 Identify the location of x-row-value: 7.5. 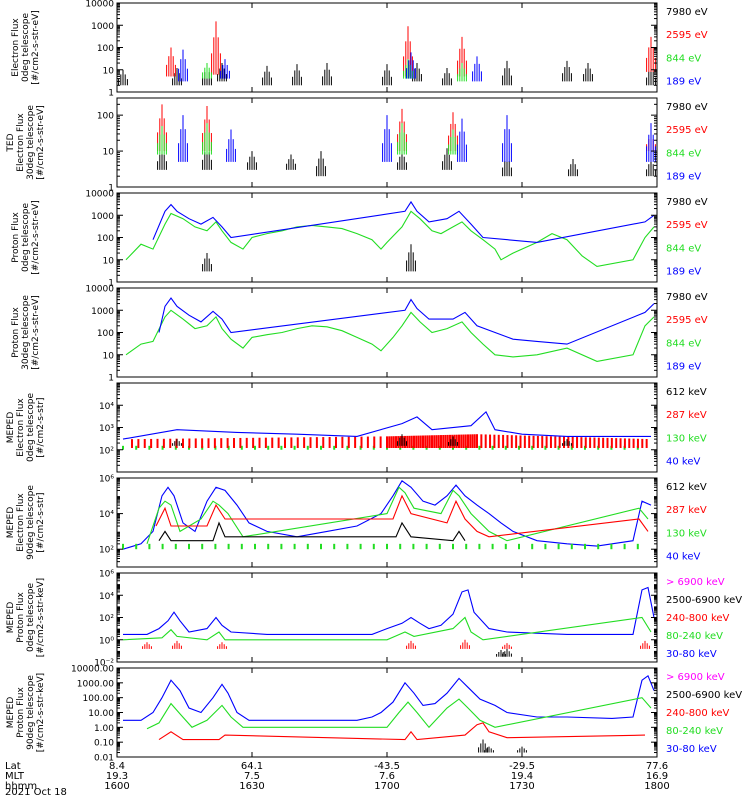
(252, 776).